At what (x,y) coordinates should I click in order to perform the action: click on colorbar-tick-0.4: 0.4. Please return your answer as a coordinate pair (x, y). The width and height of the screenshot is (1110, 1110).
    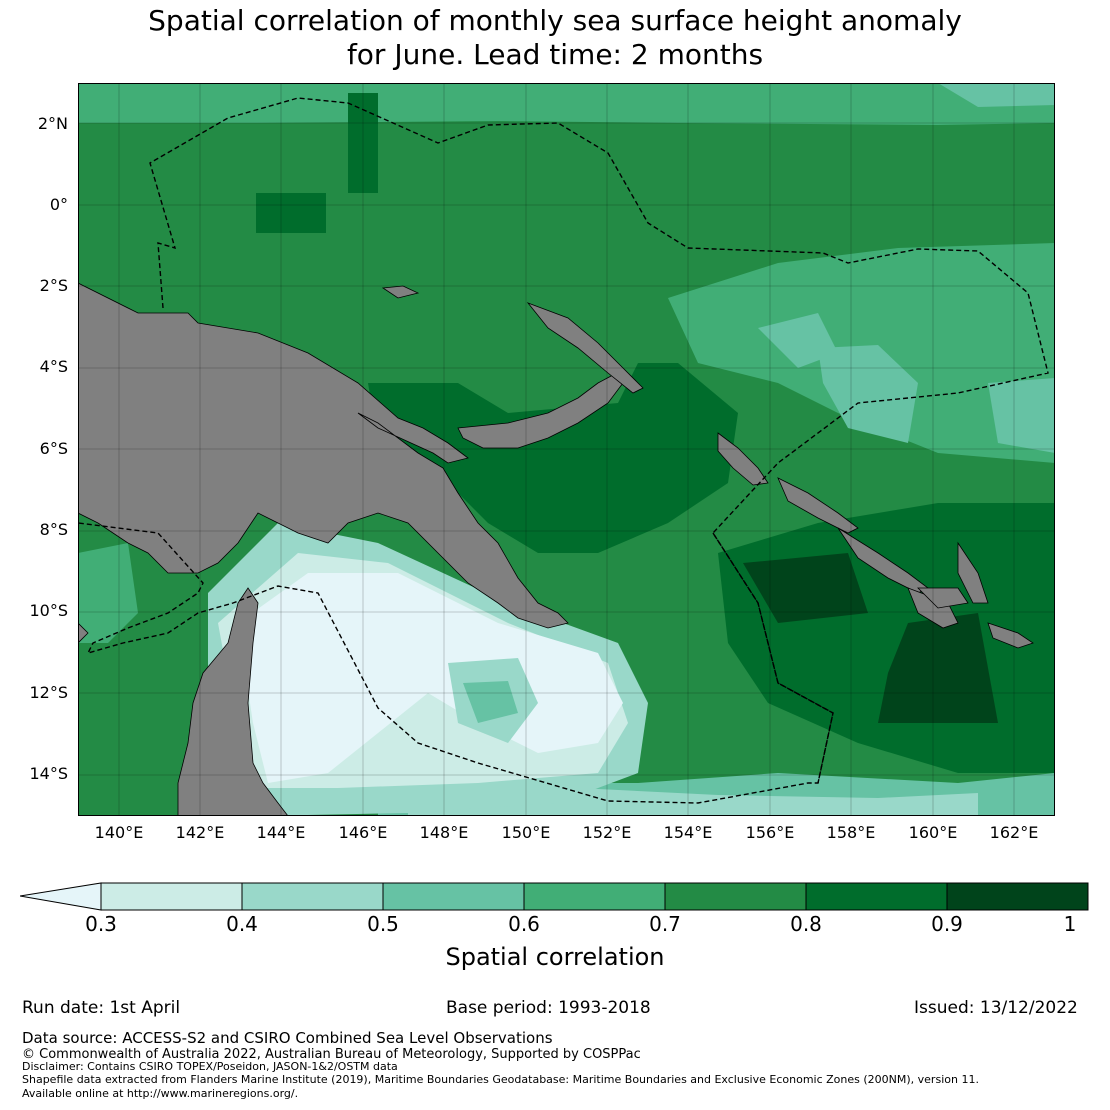
    Looking at the image, I should click on (242, 924).